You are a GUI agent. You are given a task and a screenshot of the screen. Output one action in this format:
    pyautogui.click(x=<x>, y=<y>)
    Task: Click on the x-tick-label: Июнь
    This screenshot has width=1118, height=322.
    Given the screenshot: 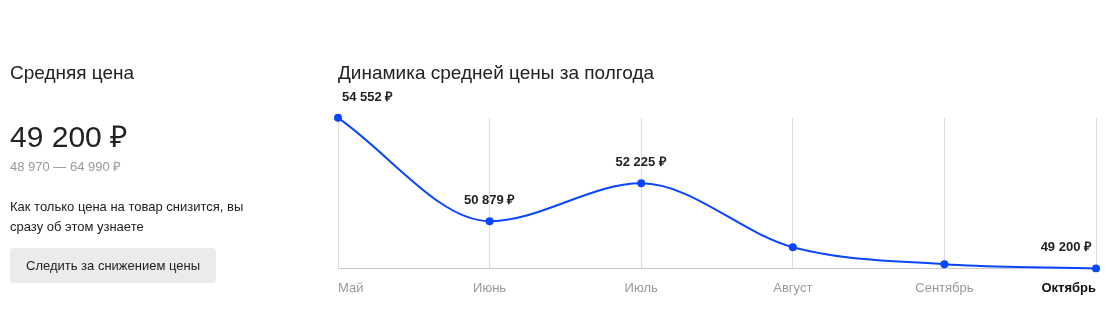 What is the action you would take?
    pyautogui.click(x=490, y=287)
    